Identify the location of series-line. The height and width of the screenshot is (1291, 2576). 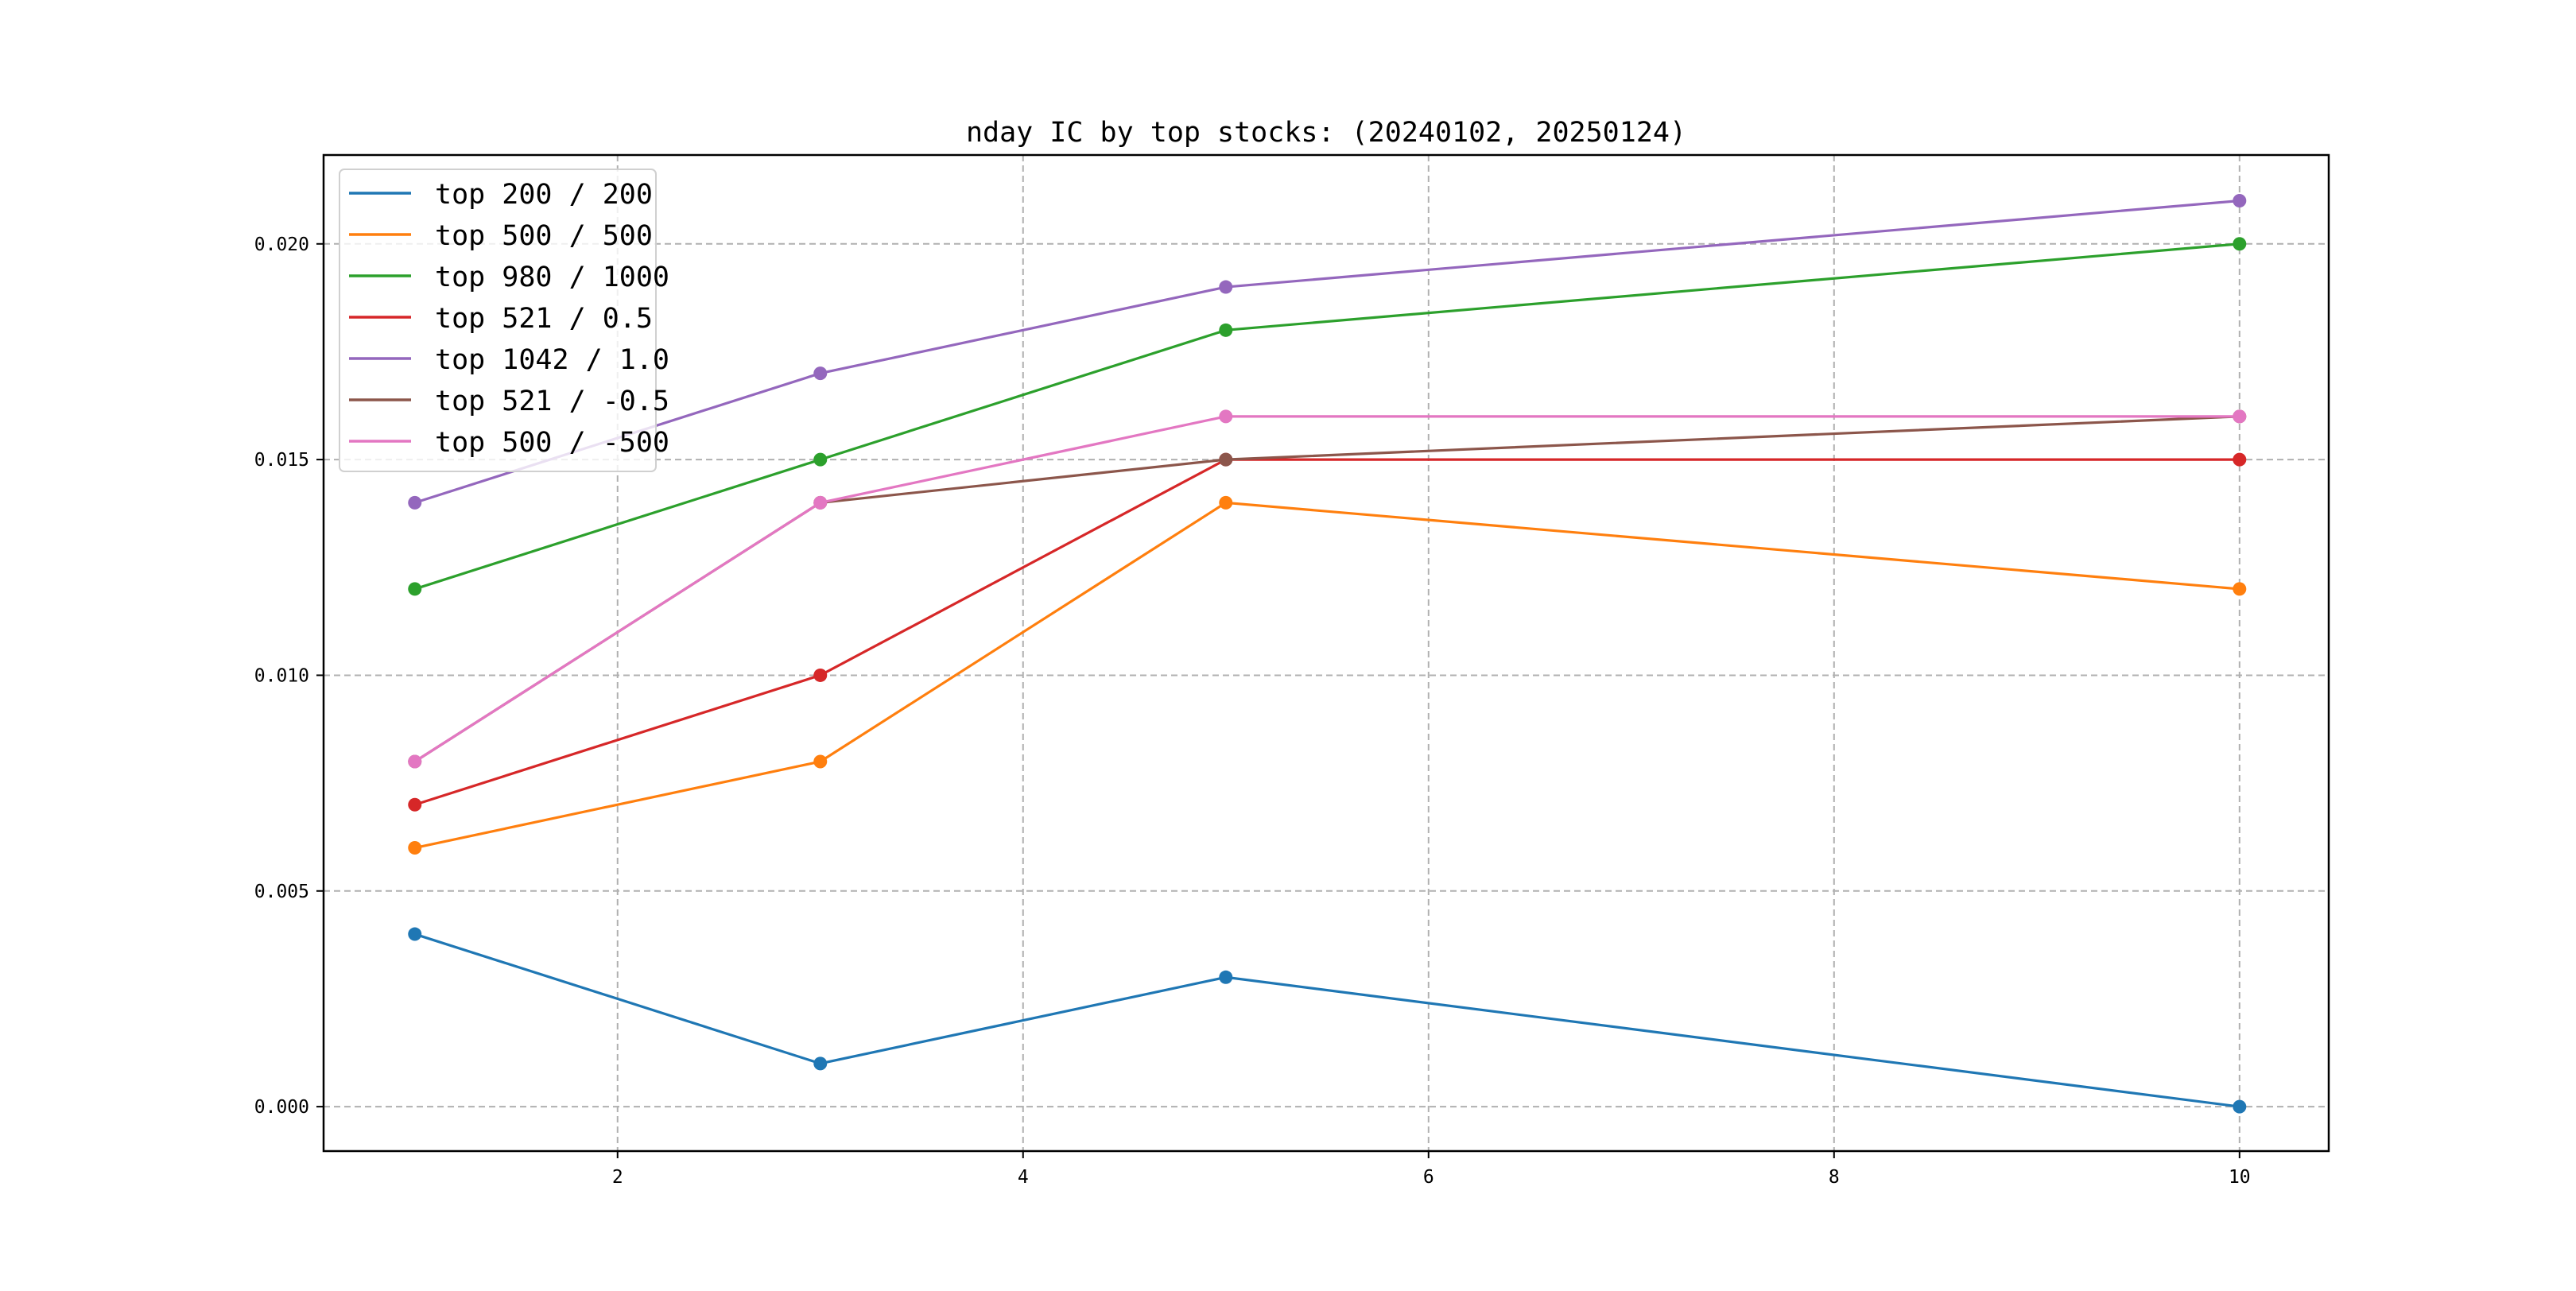
(1327, 1020).